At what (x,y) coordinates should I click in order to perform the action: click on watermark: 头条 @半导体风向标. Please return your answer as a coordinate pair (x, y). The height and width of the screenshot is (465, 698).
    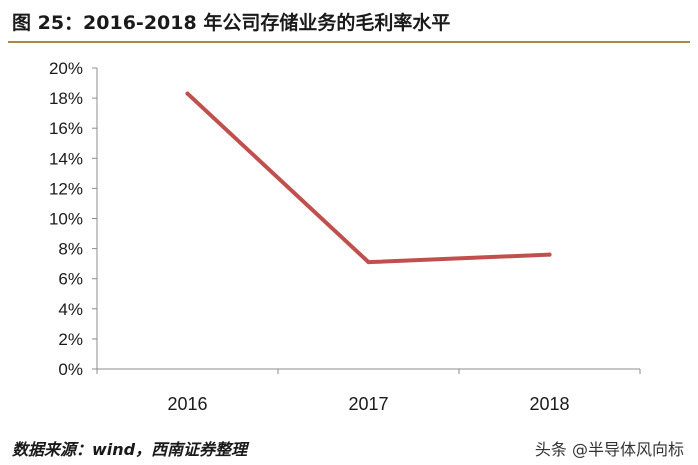
    Looking at the image, I should click on (609, 449).